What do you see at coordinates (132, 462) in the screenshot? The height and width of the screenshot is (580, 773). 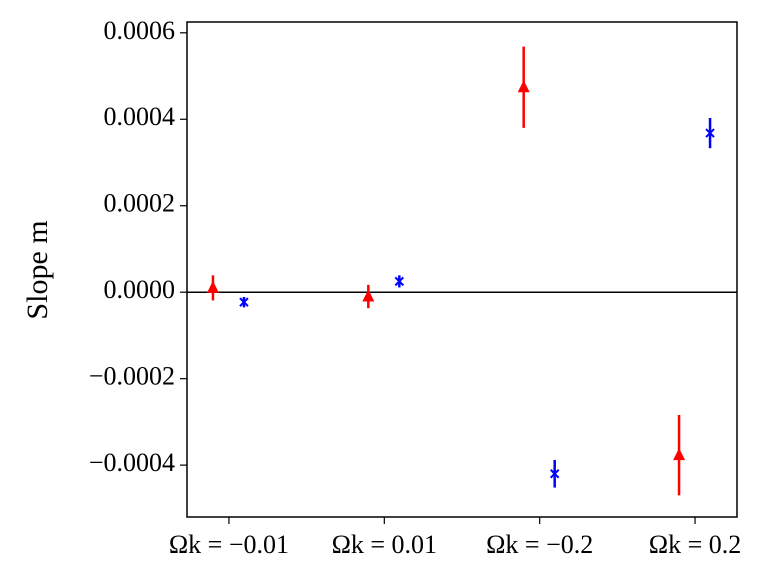 I see `y-tick-label: −0.0004` at bounding box center [132, 462].